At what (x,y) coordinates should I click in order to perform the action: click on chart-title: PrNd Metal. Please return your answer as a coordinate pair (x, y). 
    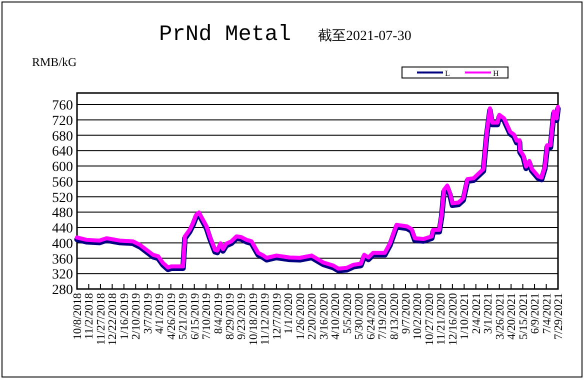
    Looking at the image, I should click on (225, 34).